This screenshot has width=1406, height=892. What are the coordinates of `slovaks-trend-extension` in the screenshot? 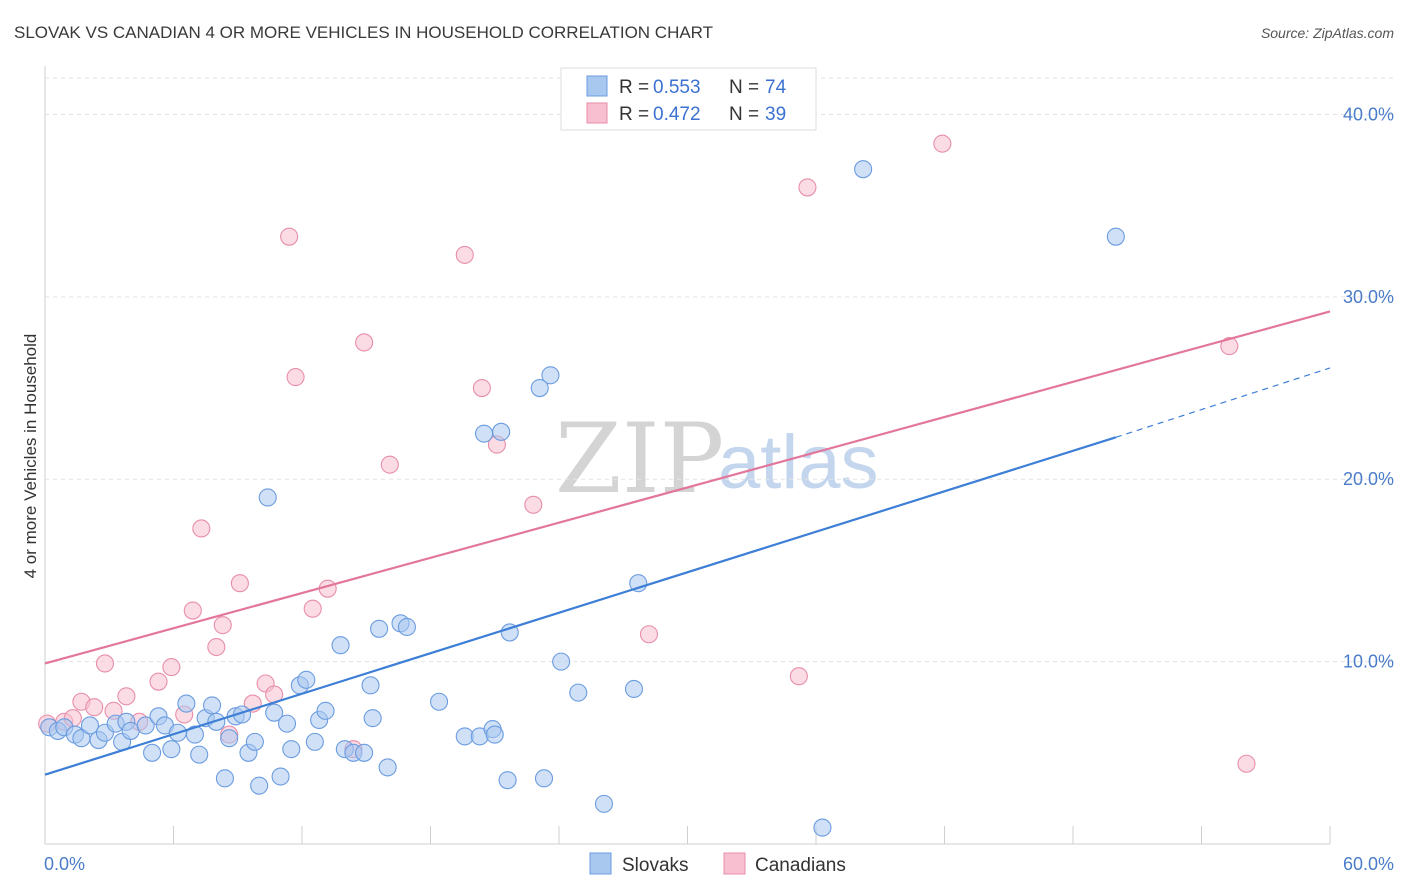 It's located at (1223, 402).